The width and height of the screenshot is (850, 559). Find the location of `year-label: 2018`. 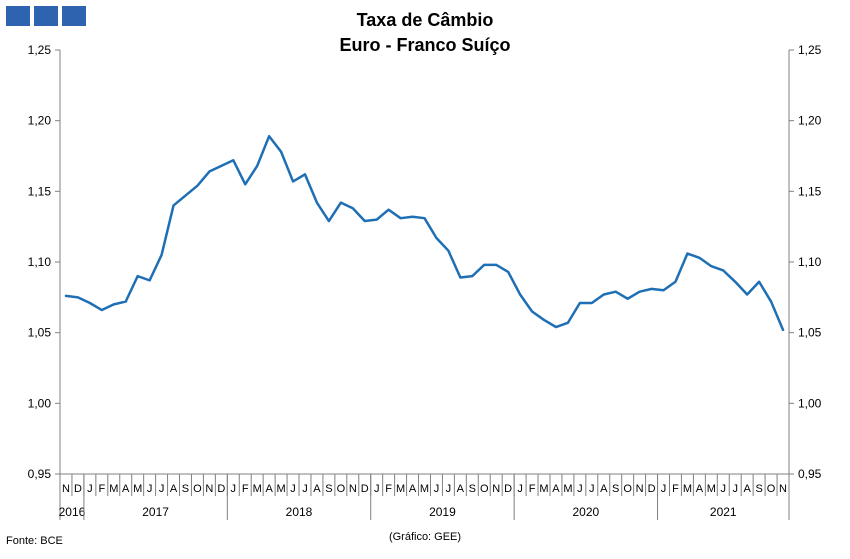

year-label: 2018 is located at coordinates (299, 512).